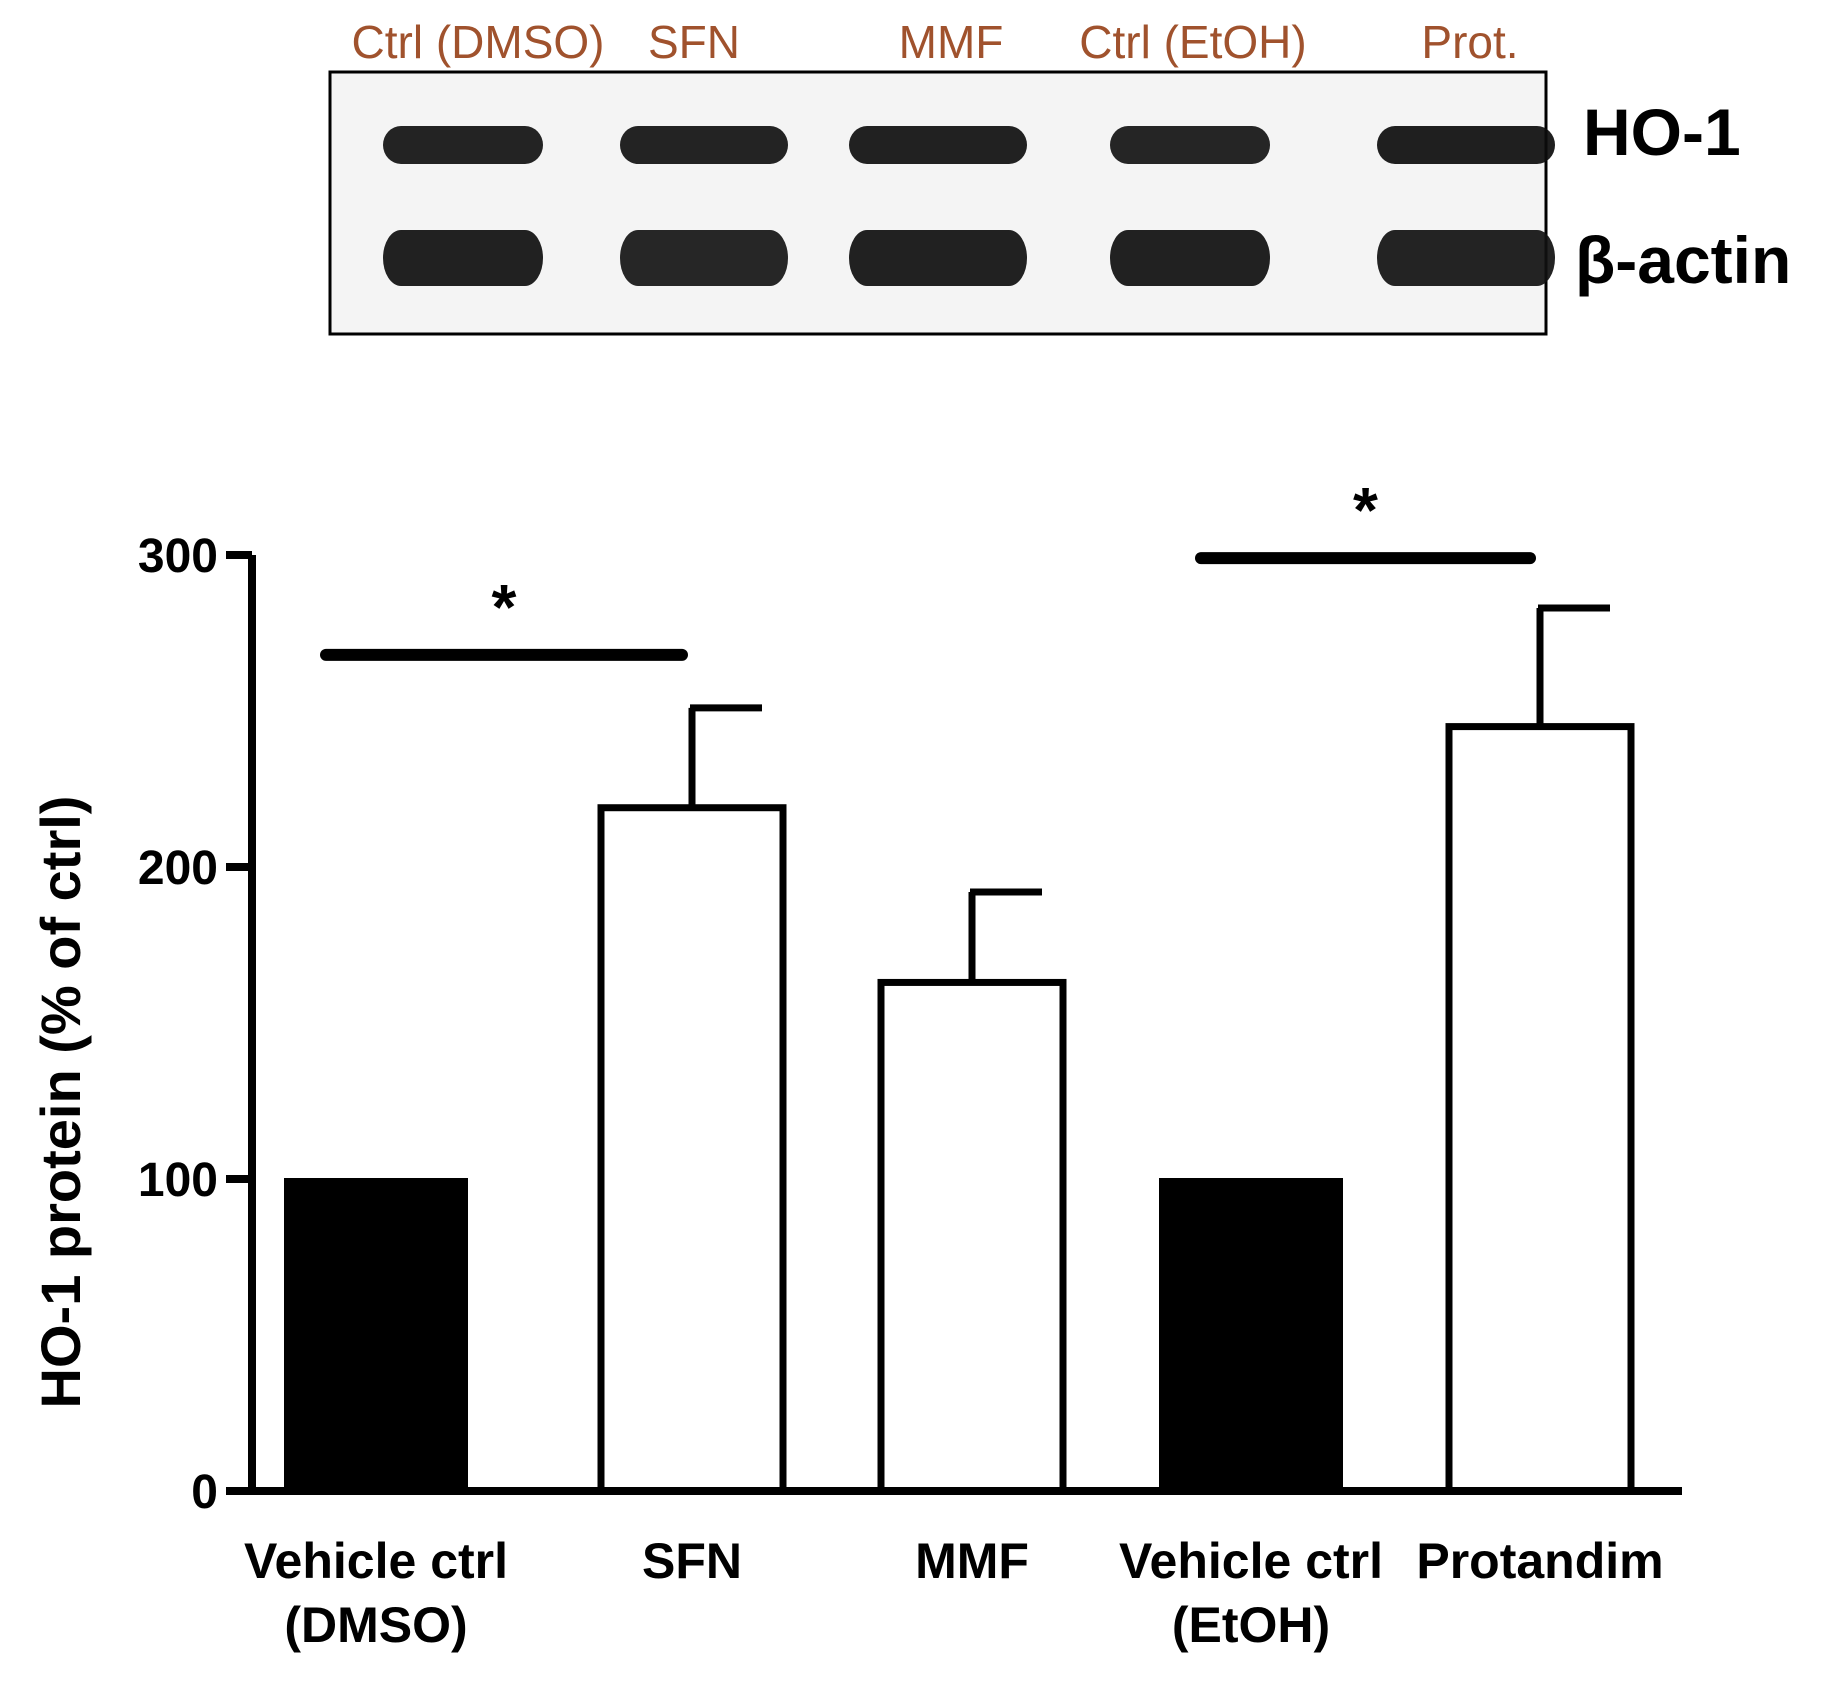 The width and height of the screenshot is (1834, 1684). I want to click on y-axis: 0 100 200 300, so click(197, 1024).